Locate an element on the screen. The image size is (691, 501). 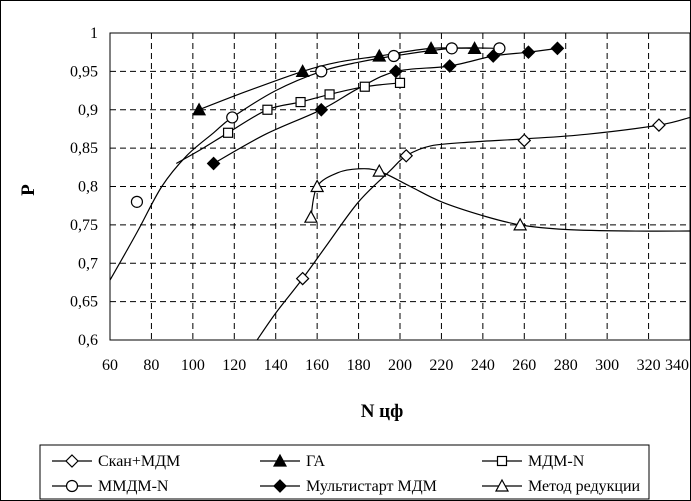
y-tick-labels: 0,6 0,65 0,7 0,75 0,8 0,85 0,9 0,95 1 is located at coordinates (84, 187).